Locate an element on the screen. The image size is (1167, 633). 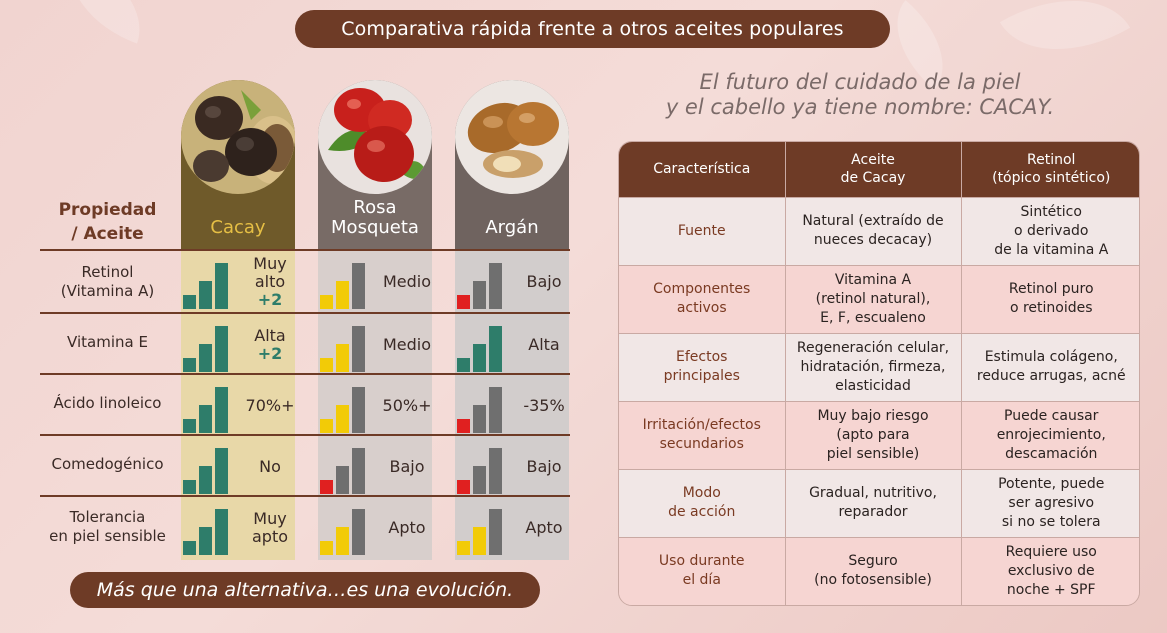
cacay-rating-text: Muy apto is located at coordinates (270, 527).